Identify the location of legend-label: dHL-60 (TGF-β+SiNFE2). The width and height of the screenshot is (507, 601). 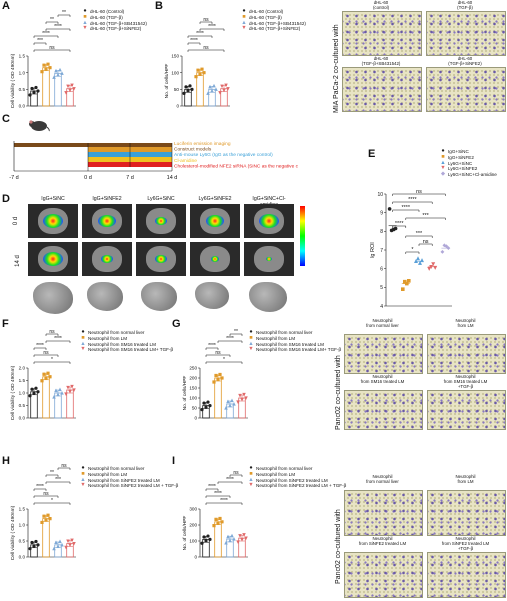
(116, 29).